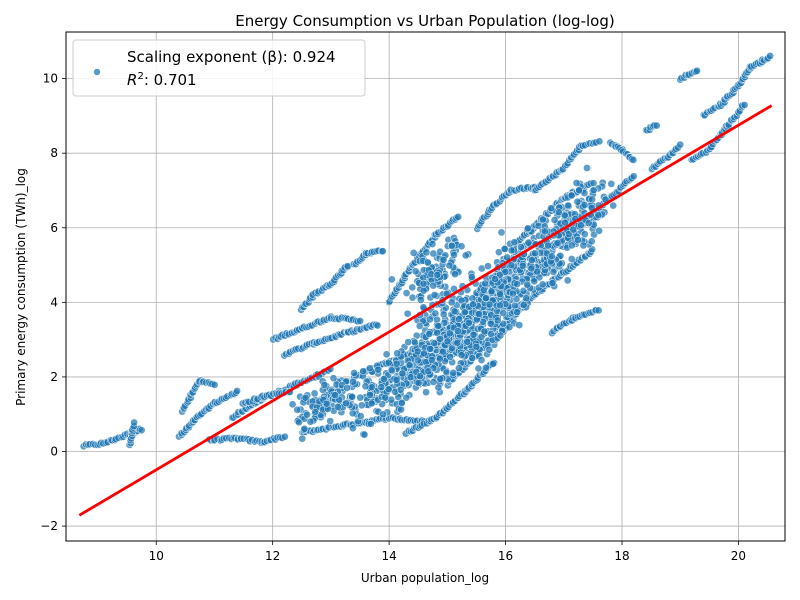  What do you see at coordinates (388, 556) in the screenshot?
I see `x-tick-label: 14` at bounding box center [388, 556].